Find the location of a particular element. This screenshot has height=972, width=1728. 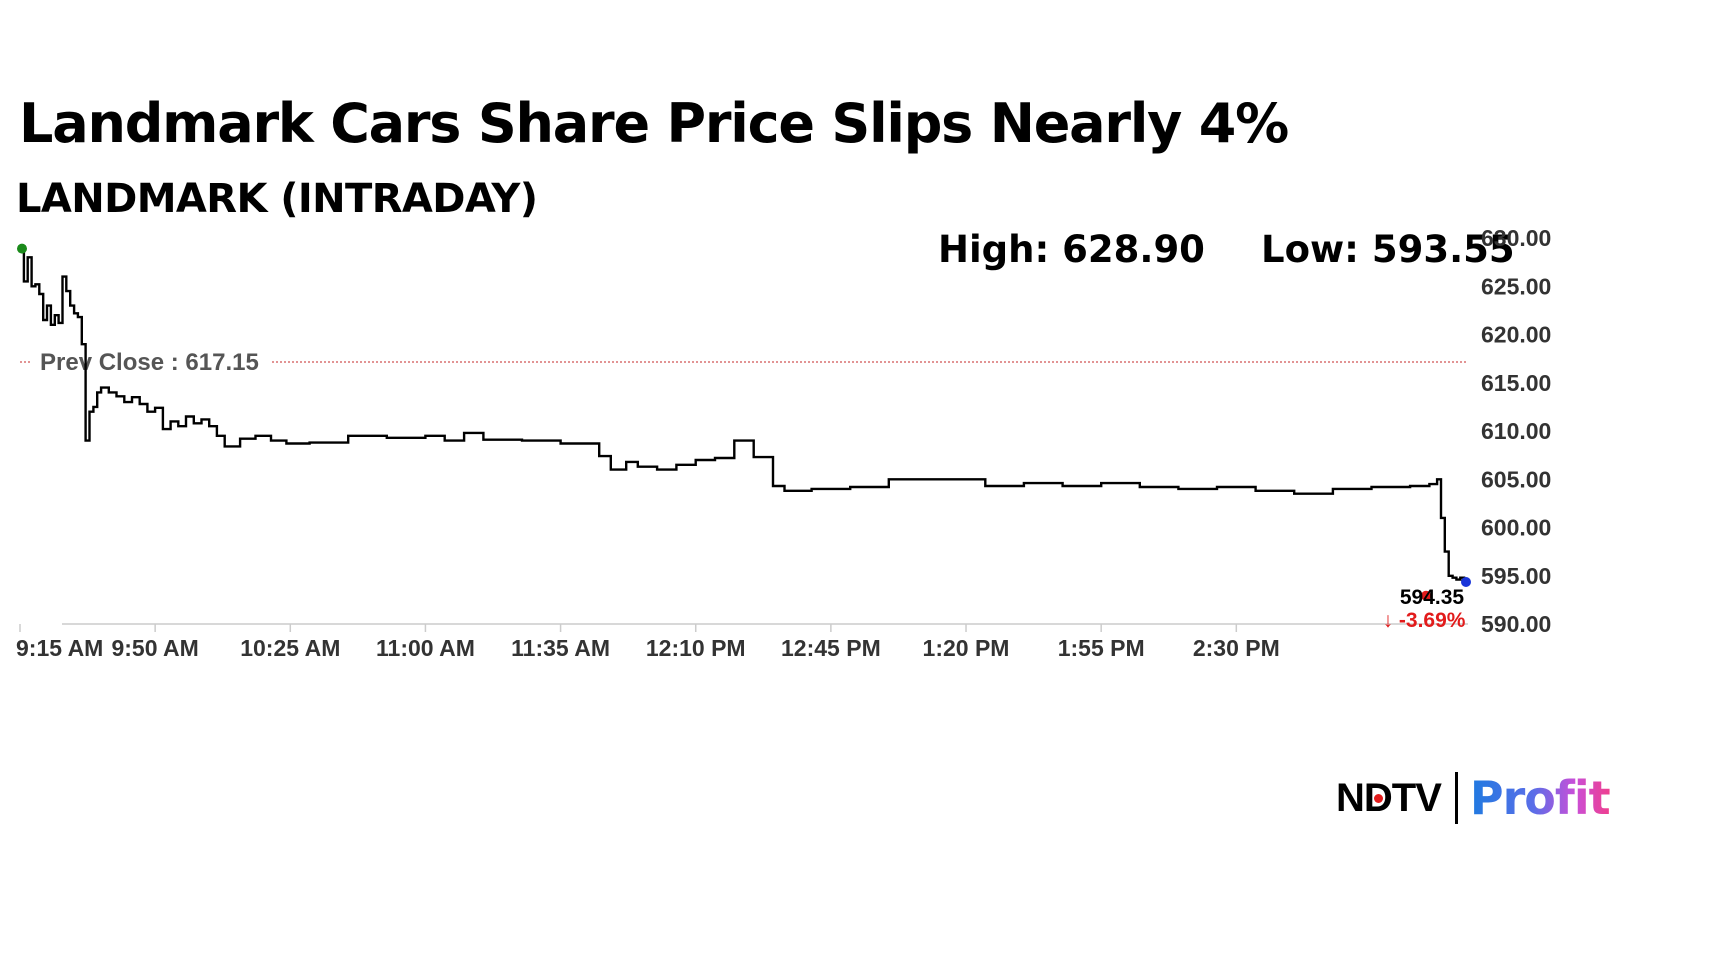

y-tick-label: 595.00 is located at coordinates (1516, 576).